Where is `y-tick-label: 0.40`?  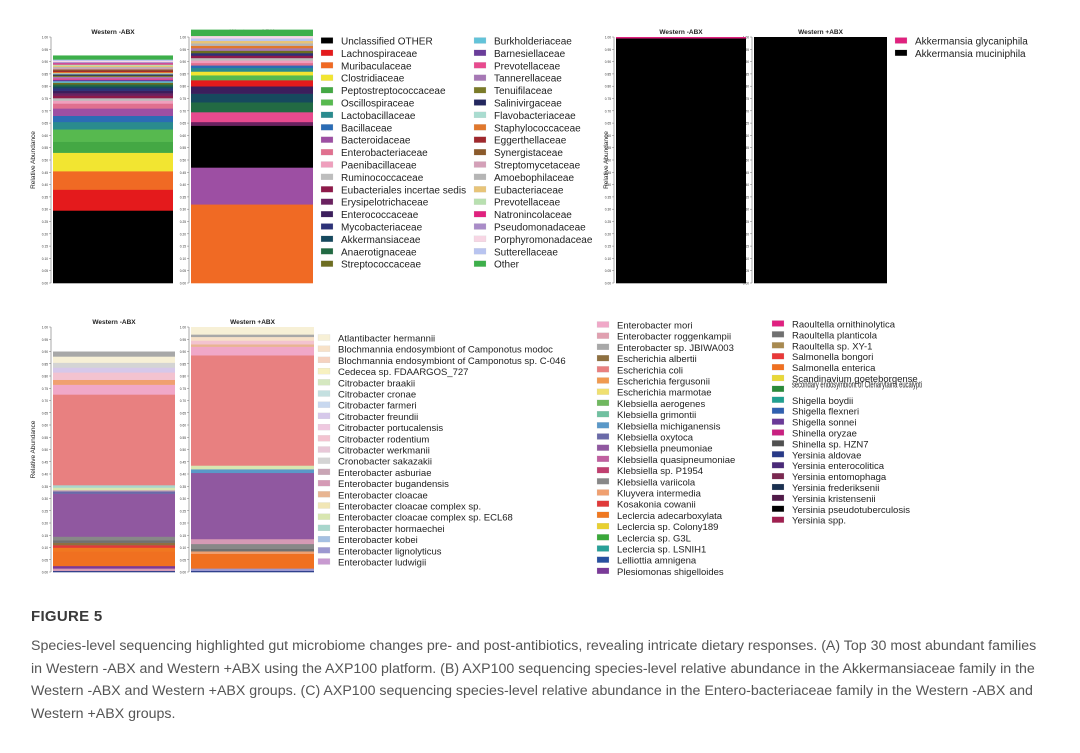
y-tick-label: 0.40 is located at coordinates (608, 185).